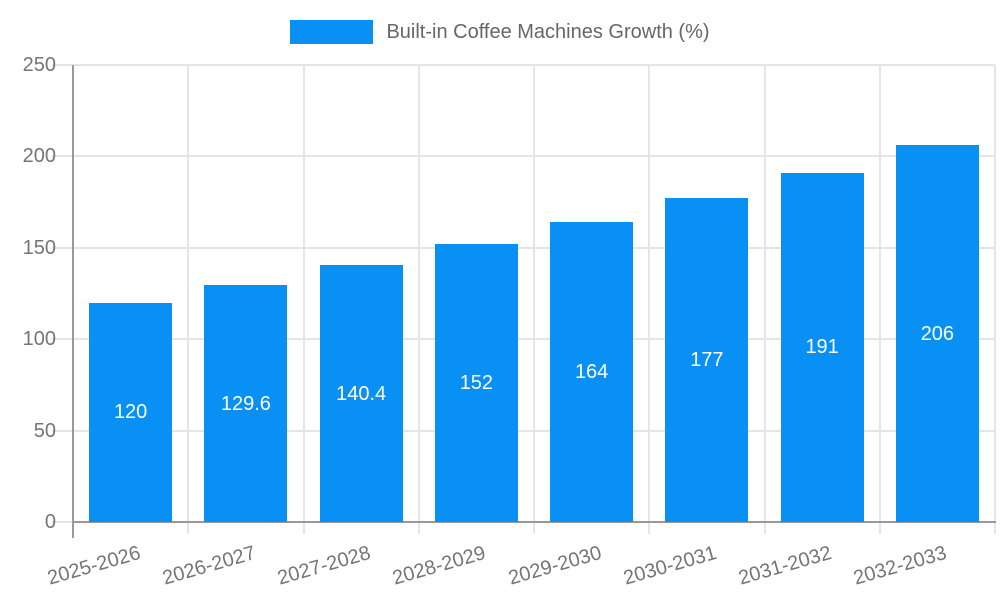 This screenshot has height=600, width=1000. What do you see at coordinates (39, 339) in the screenshot?
I see `y-tick-label: 100` at bounding box center [39, 339].